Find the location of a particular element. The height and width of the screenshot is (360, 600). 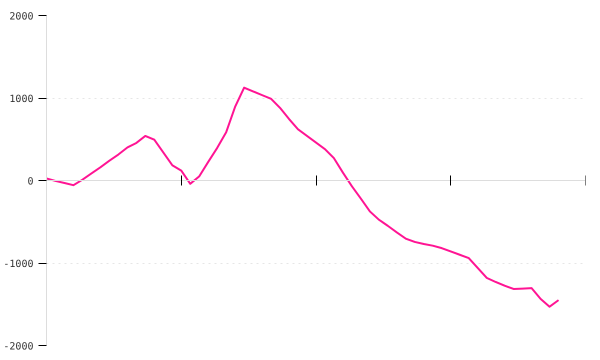

y-tick-label: -1000 is located at coordinates (18, 264).